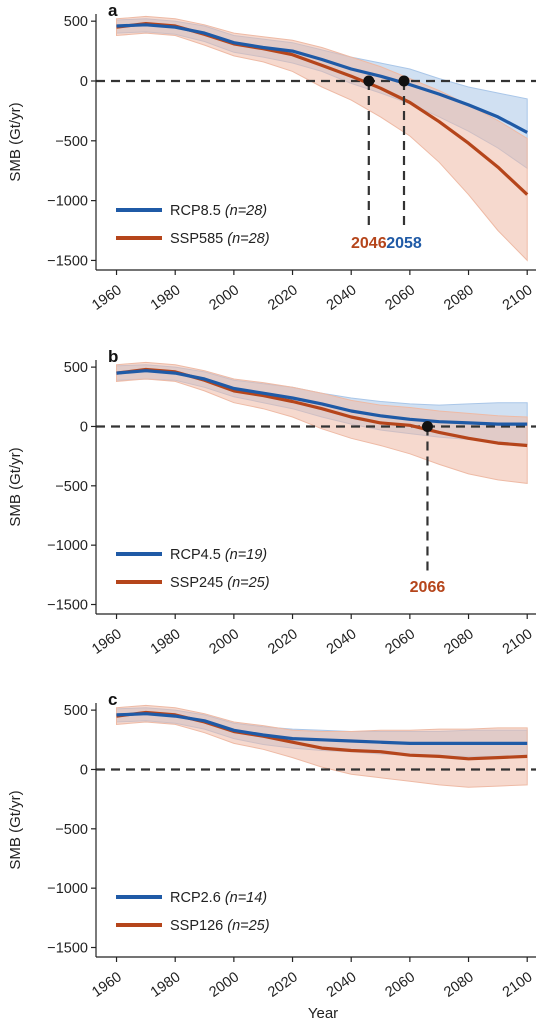 Image resolution: width=551 pixels, height=1024 pixels. I want to click on panel-letter: a, so click(113, 10).